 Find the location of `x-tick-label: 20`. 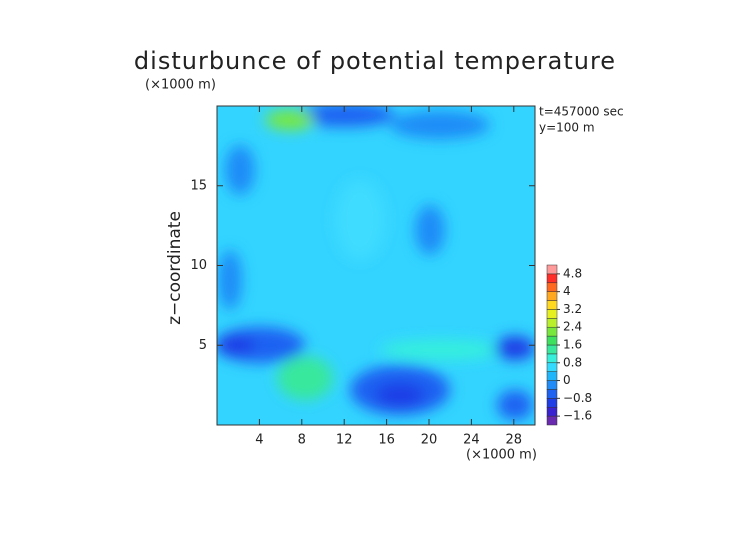

x-tick-label: 20 is located at coordinates (429, 440).